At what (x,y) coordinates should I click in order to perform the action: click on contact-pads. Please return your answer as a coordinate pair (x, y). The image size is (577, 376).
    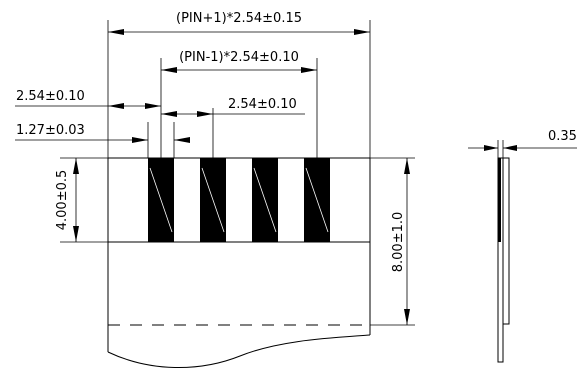
    Looking at the image, I should click on (239, 200).